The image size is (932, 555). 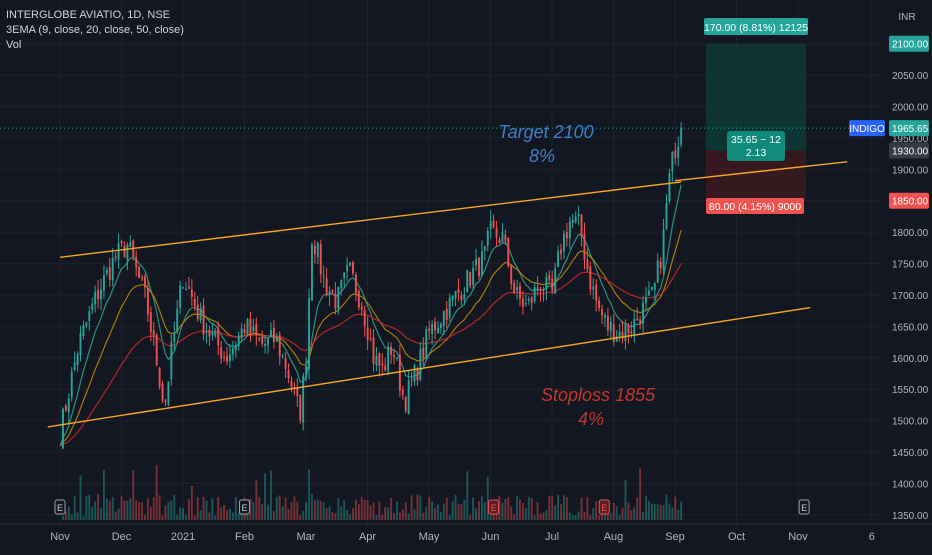 I want to click on price-tick-label: 2050.00, so click(x=910, y=76).